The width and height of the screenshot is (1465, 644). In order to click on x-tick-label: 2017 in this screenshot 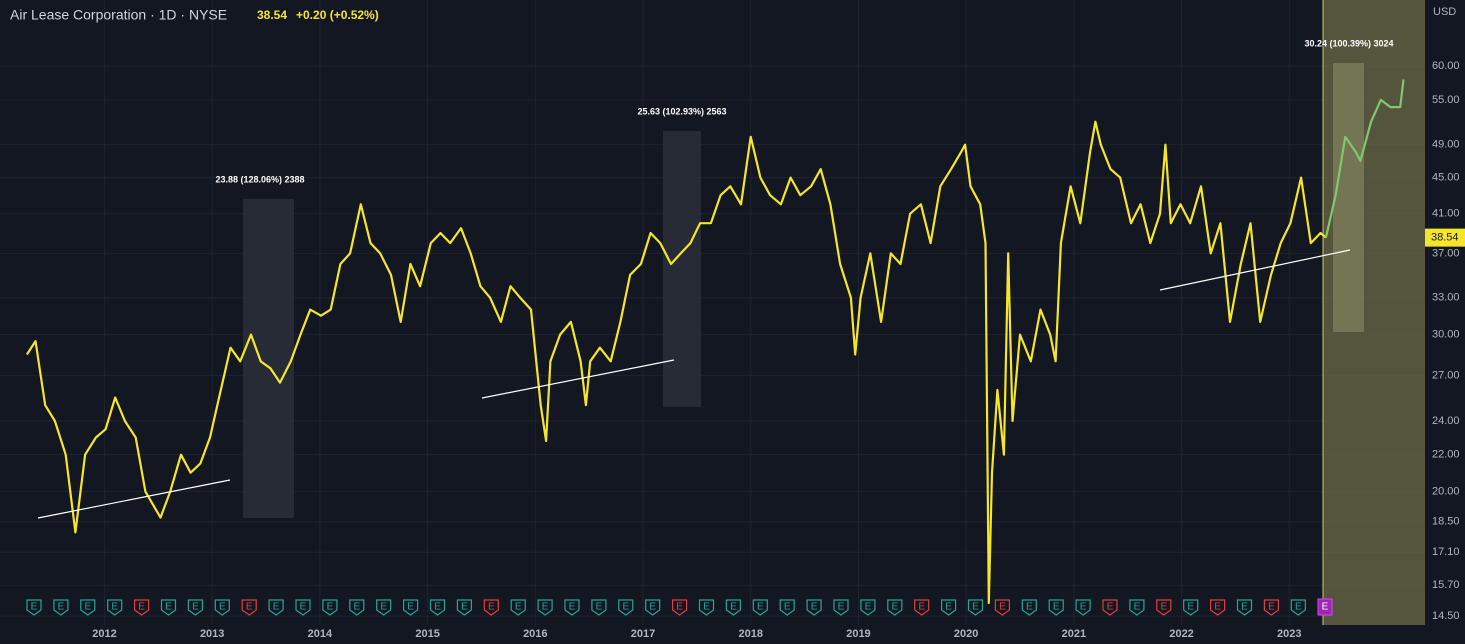, I will do `click(643, 634)`.